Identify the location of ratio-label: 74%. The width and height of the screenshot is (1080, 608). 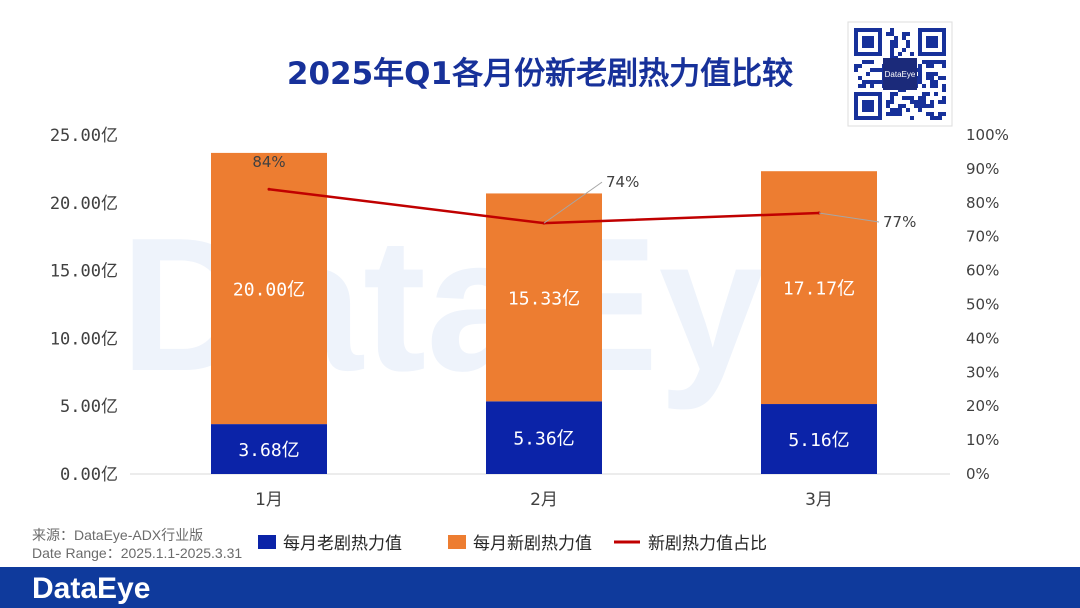
(622, 182).